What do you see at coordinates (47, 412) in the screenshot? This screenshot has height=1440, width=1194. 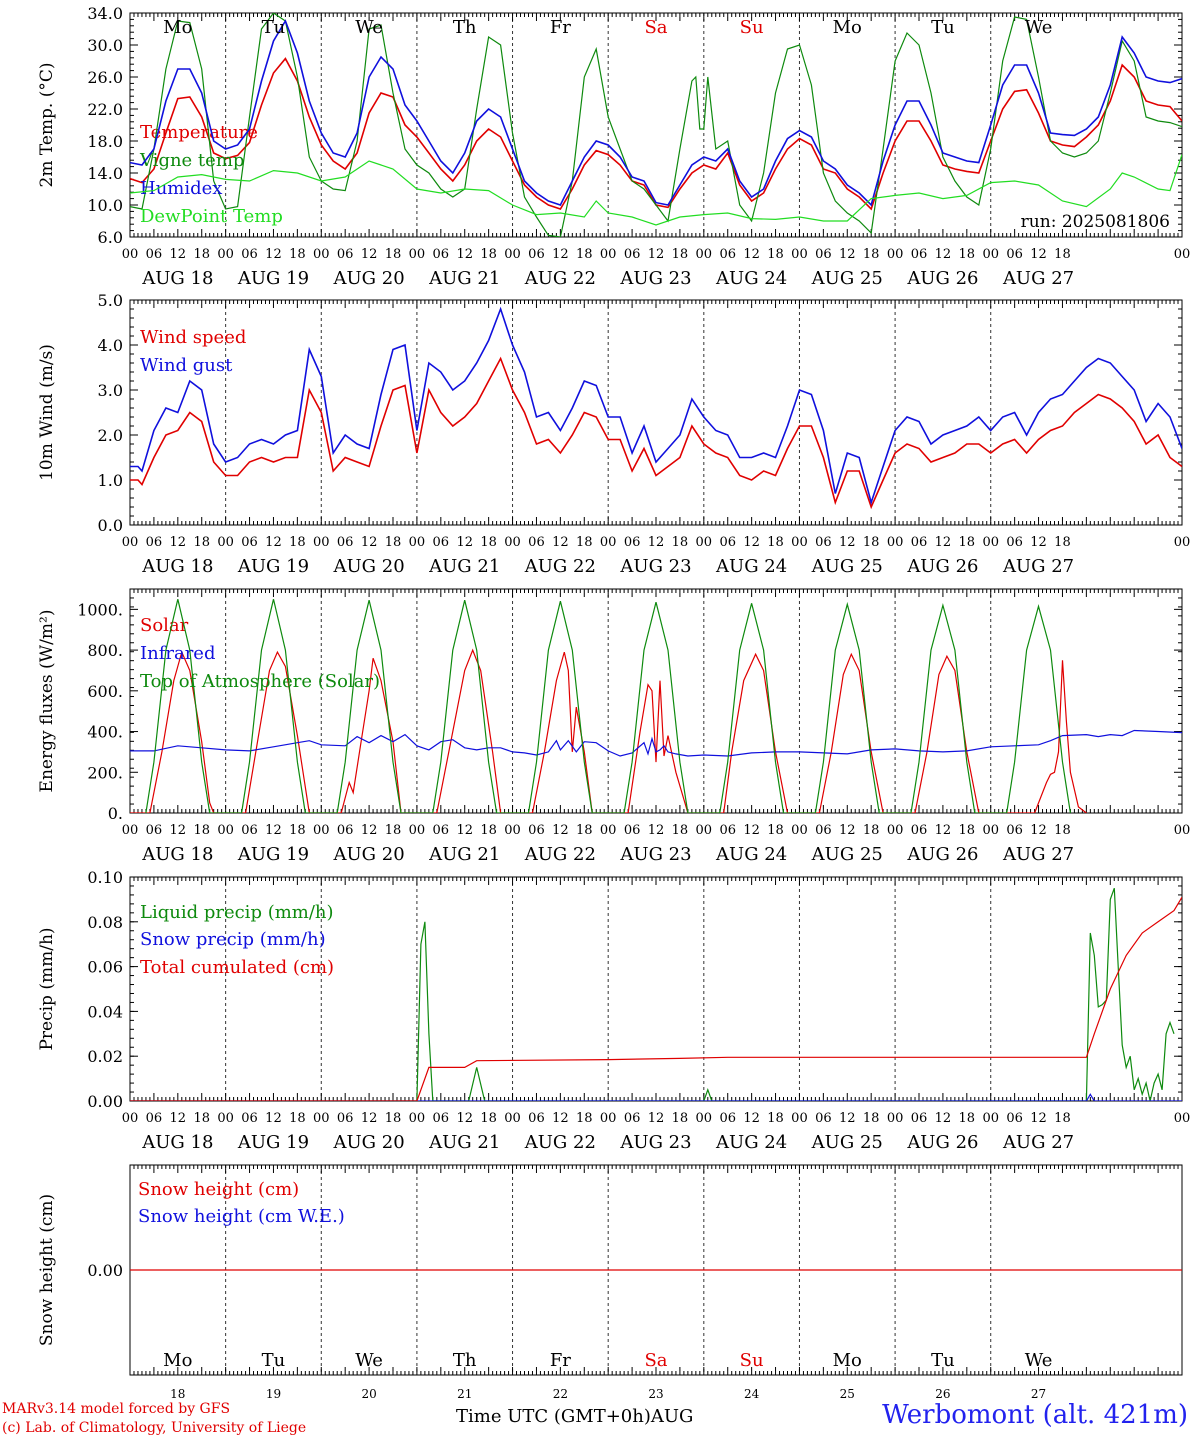 I see `panel-1-y-axis-label: 10m Wind (m/s)` at bounding box center [47, 412].